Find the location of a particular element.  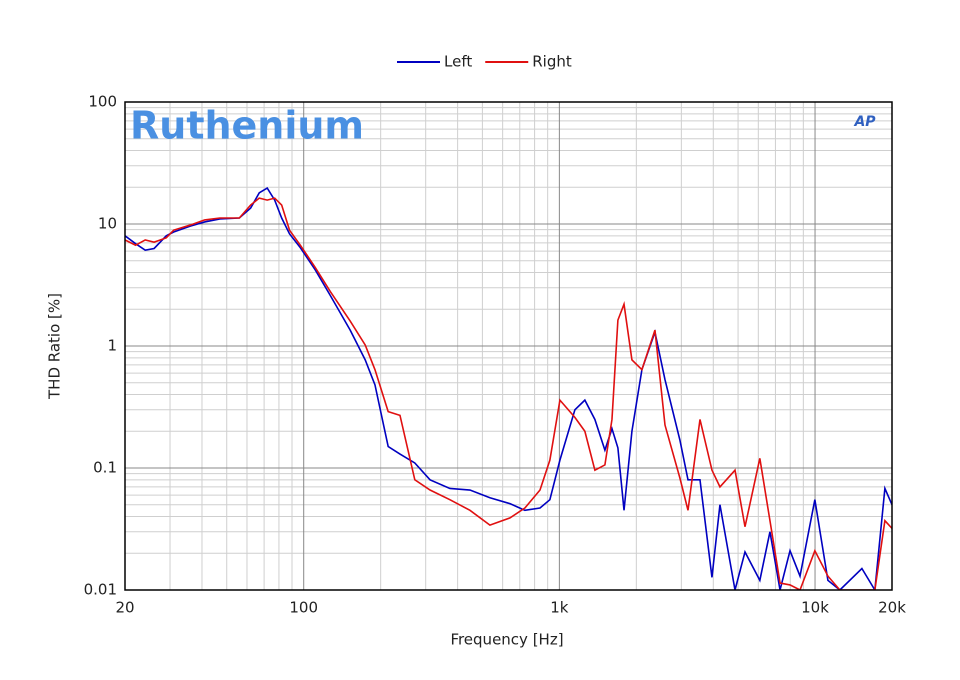

chart-title: Ruthenium is located at coordinates (247, 126).